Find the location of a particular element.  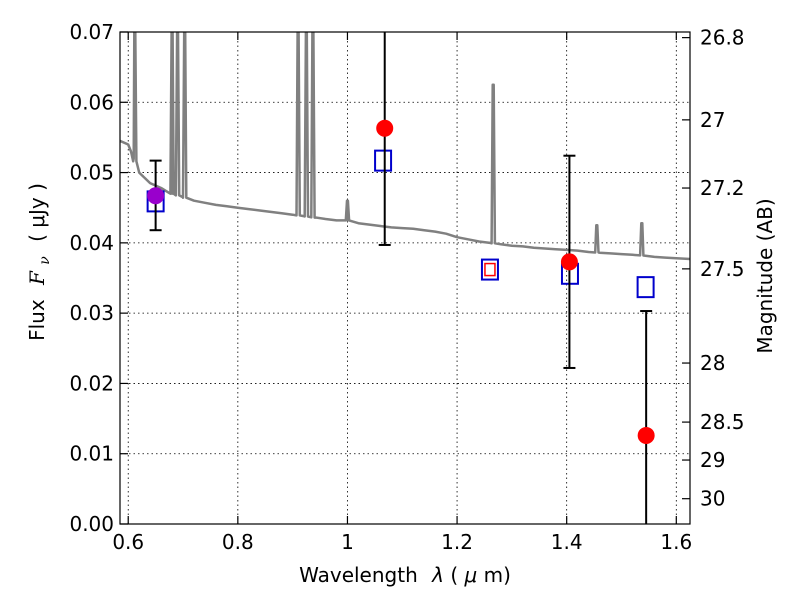

y-tick-label: 0.02 is located at coordinates (91, 383).